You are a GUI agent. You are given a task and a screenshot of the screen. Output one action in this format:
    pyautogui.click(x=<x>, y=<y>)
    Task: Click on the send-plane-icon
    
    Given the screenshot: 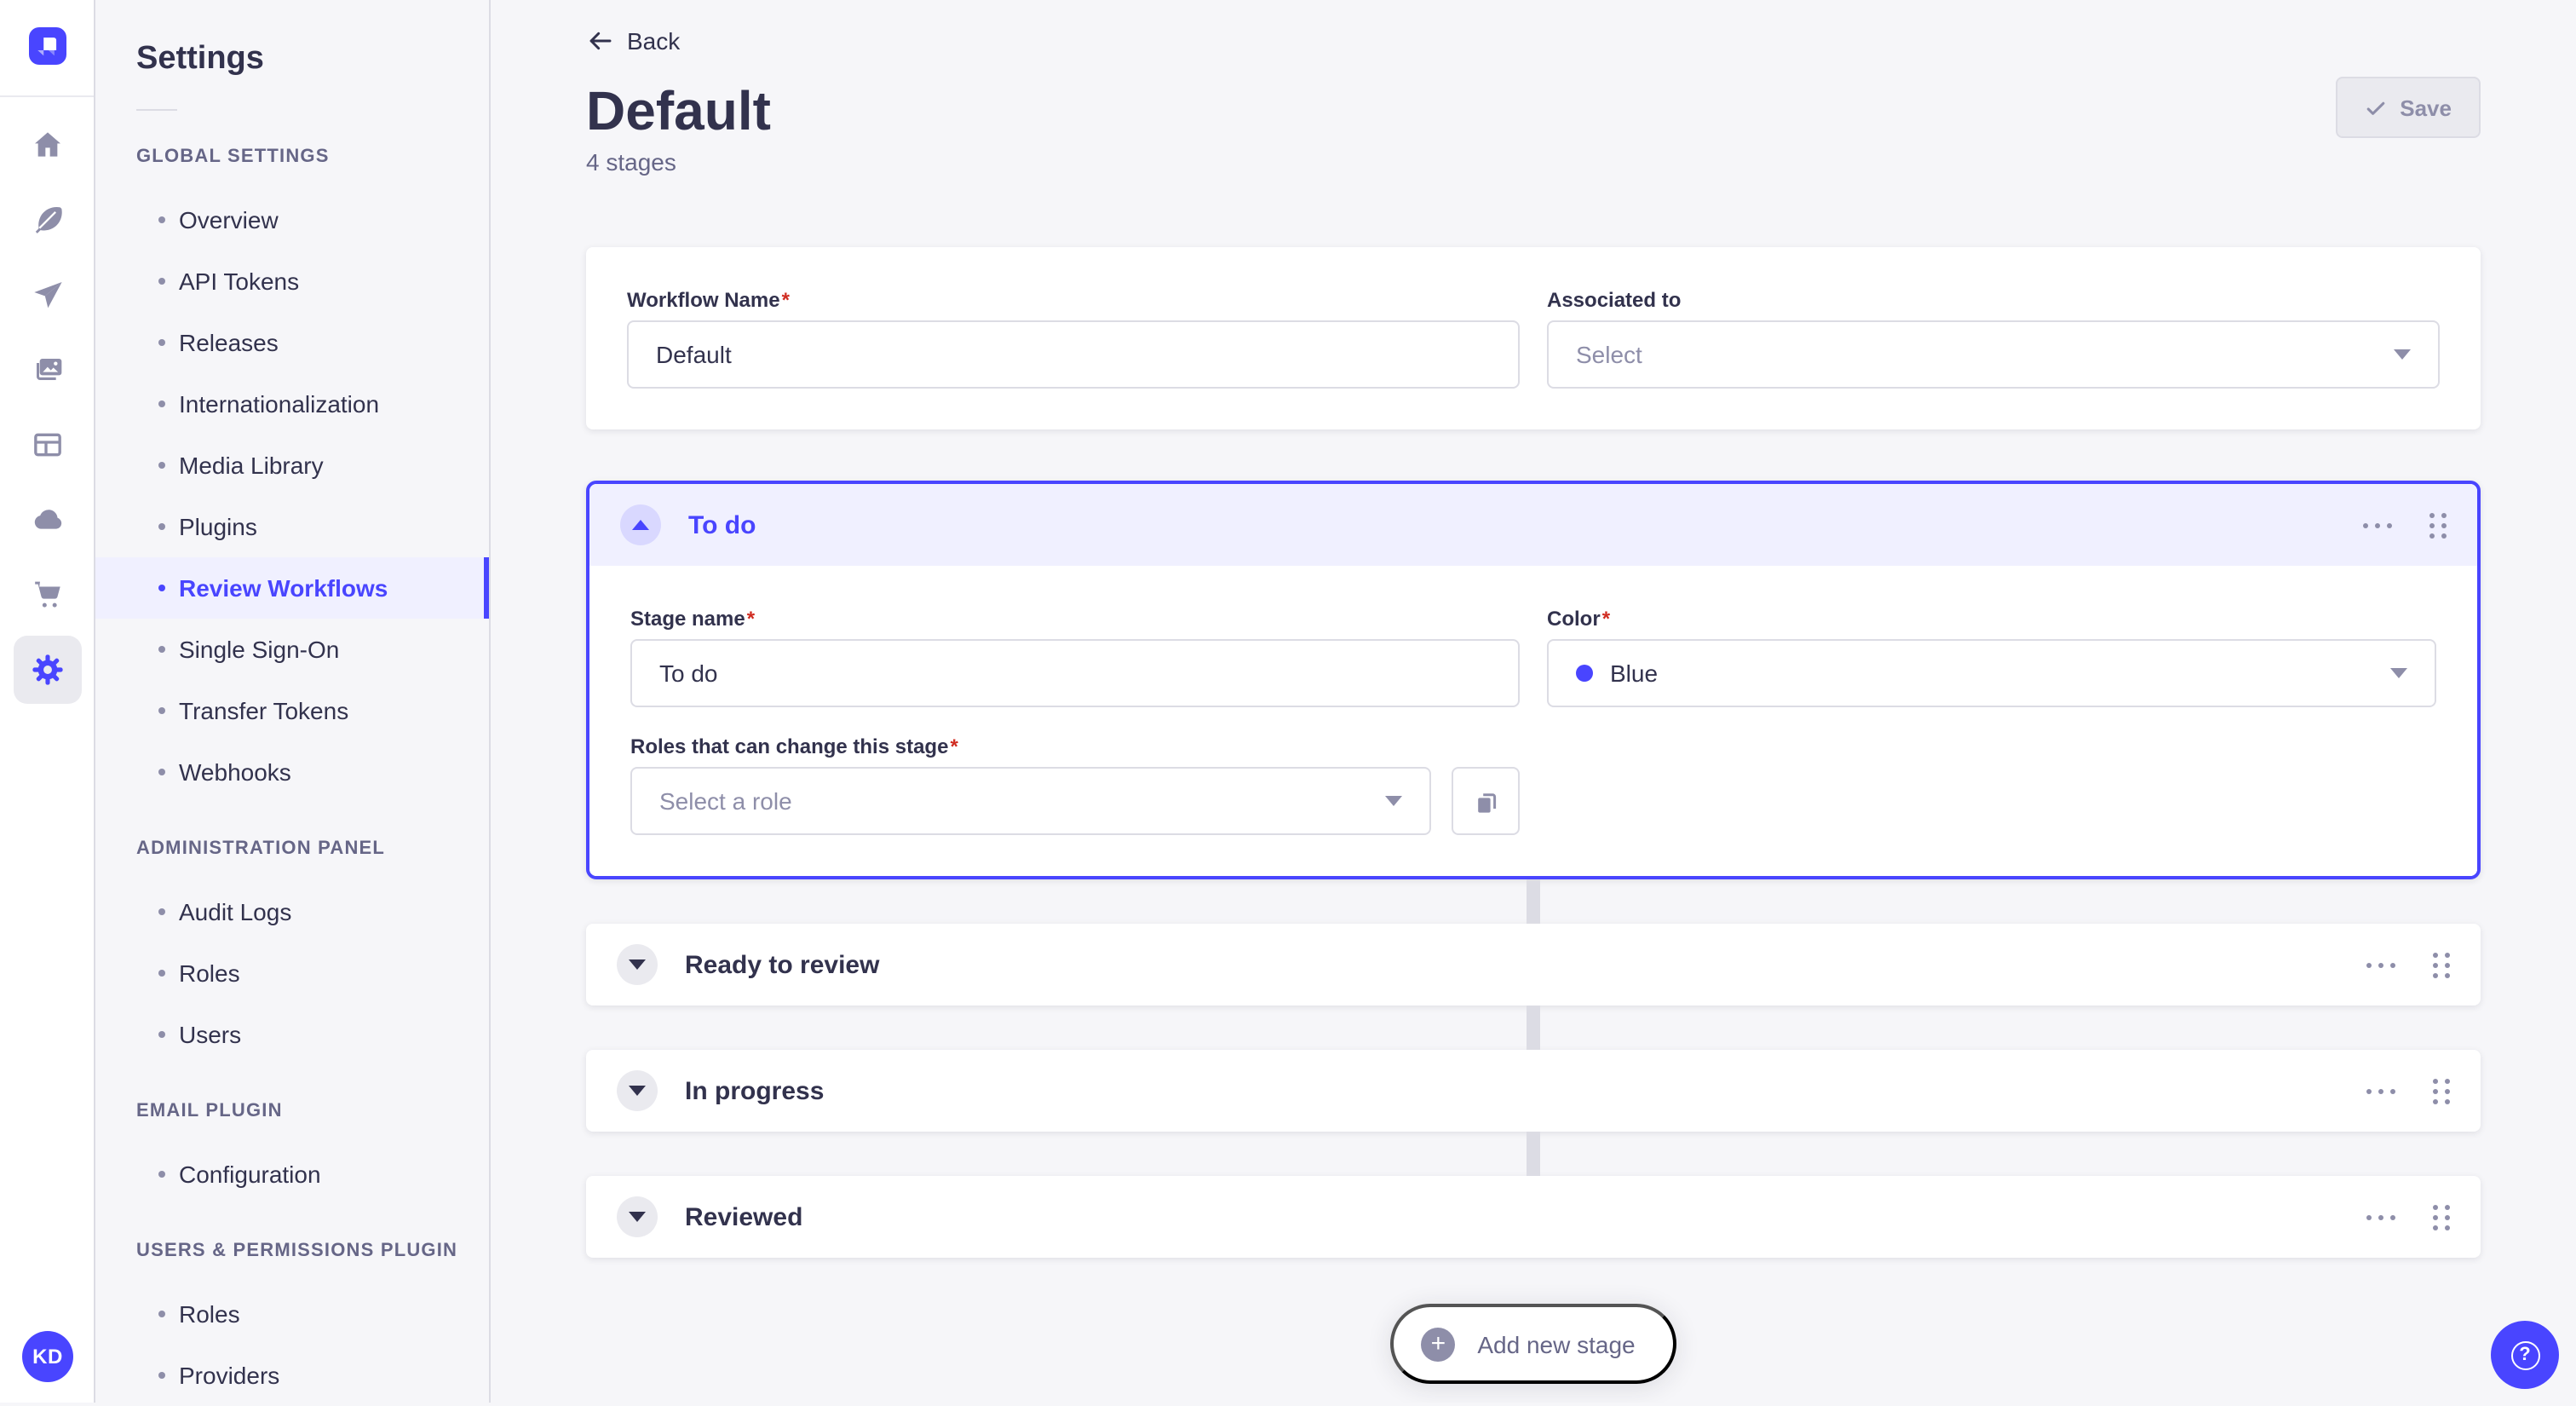 What is the action you would take?
    pyautogui.click(x=47, y=295)
    